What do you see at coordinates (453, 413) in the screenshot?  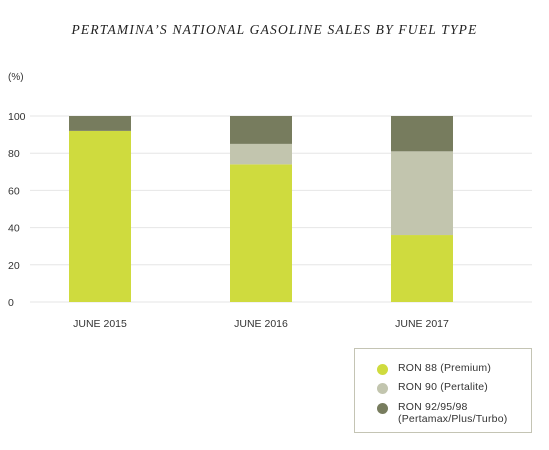 I see `legend-label: RON 92/95/98 (Pertamax/Plus/Turbo)` at bounding box center [453, 413].